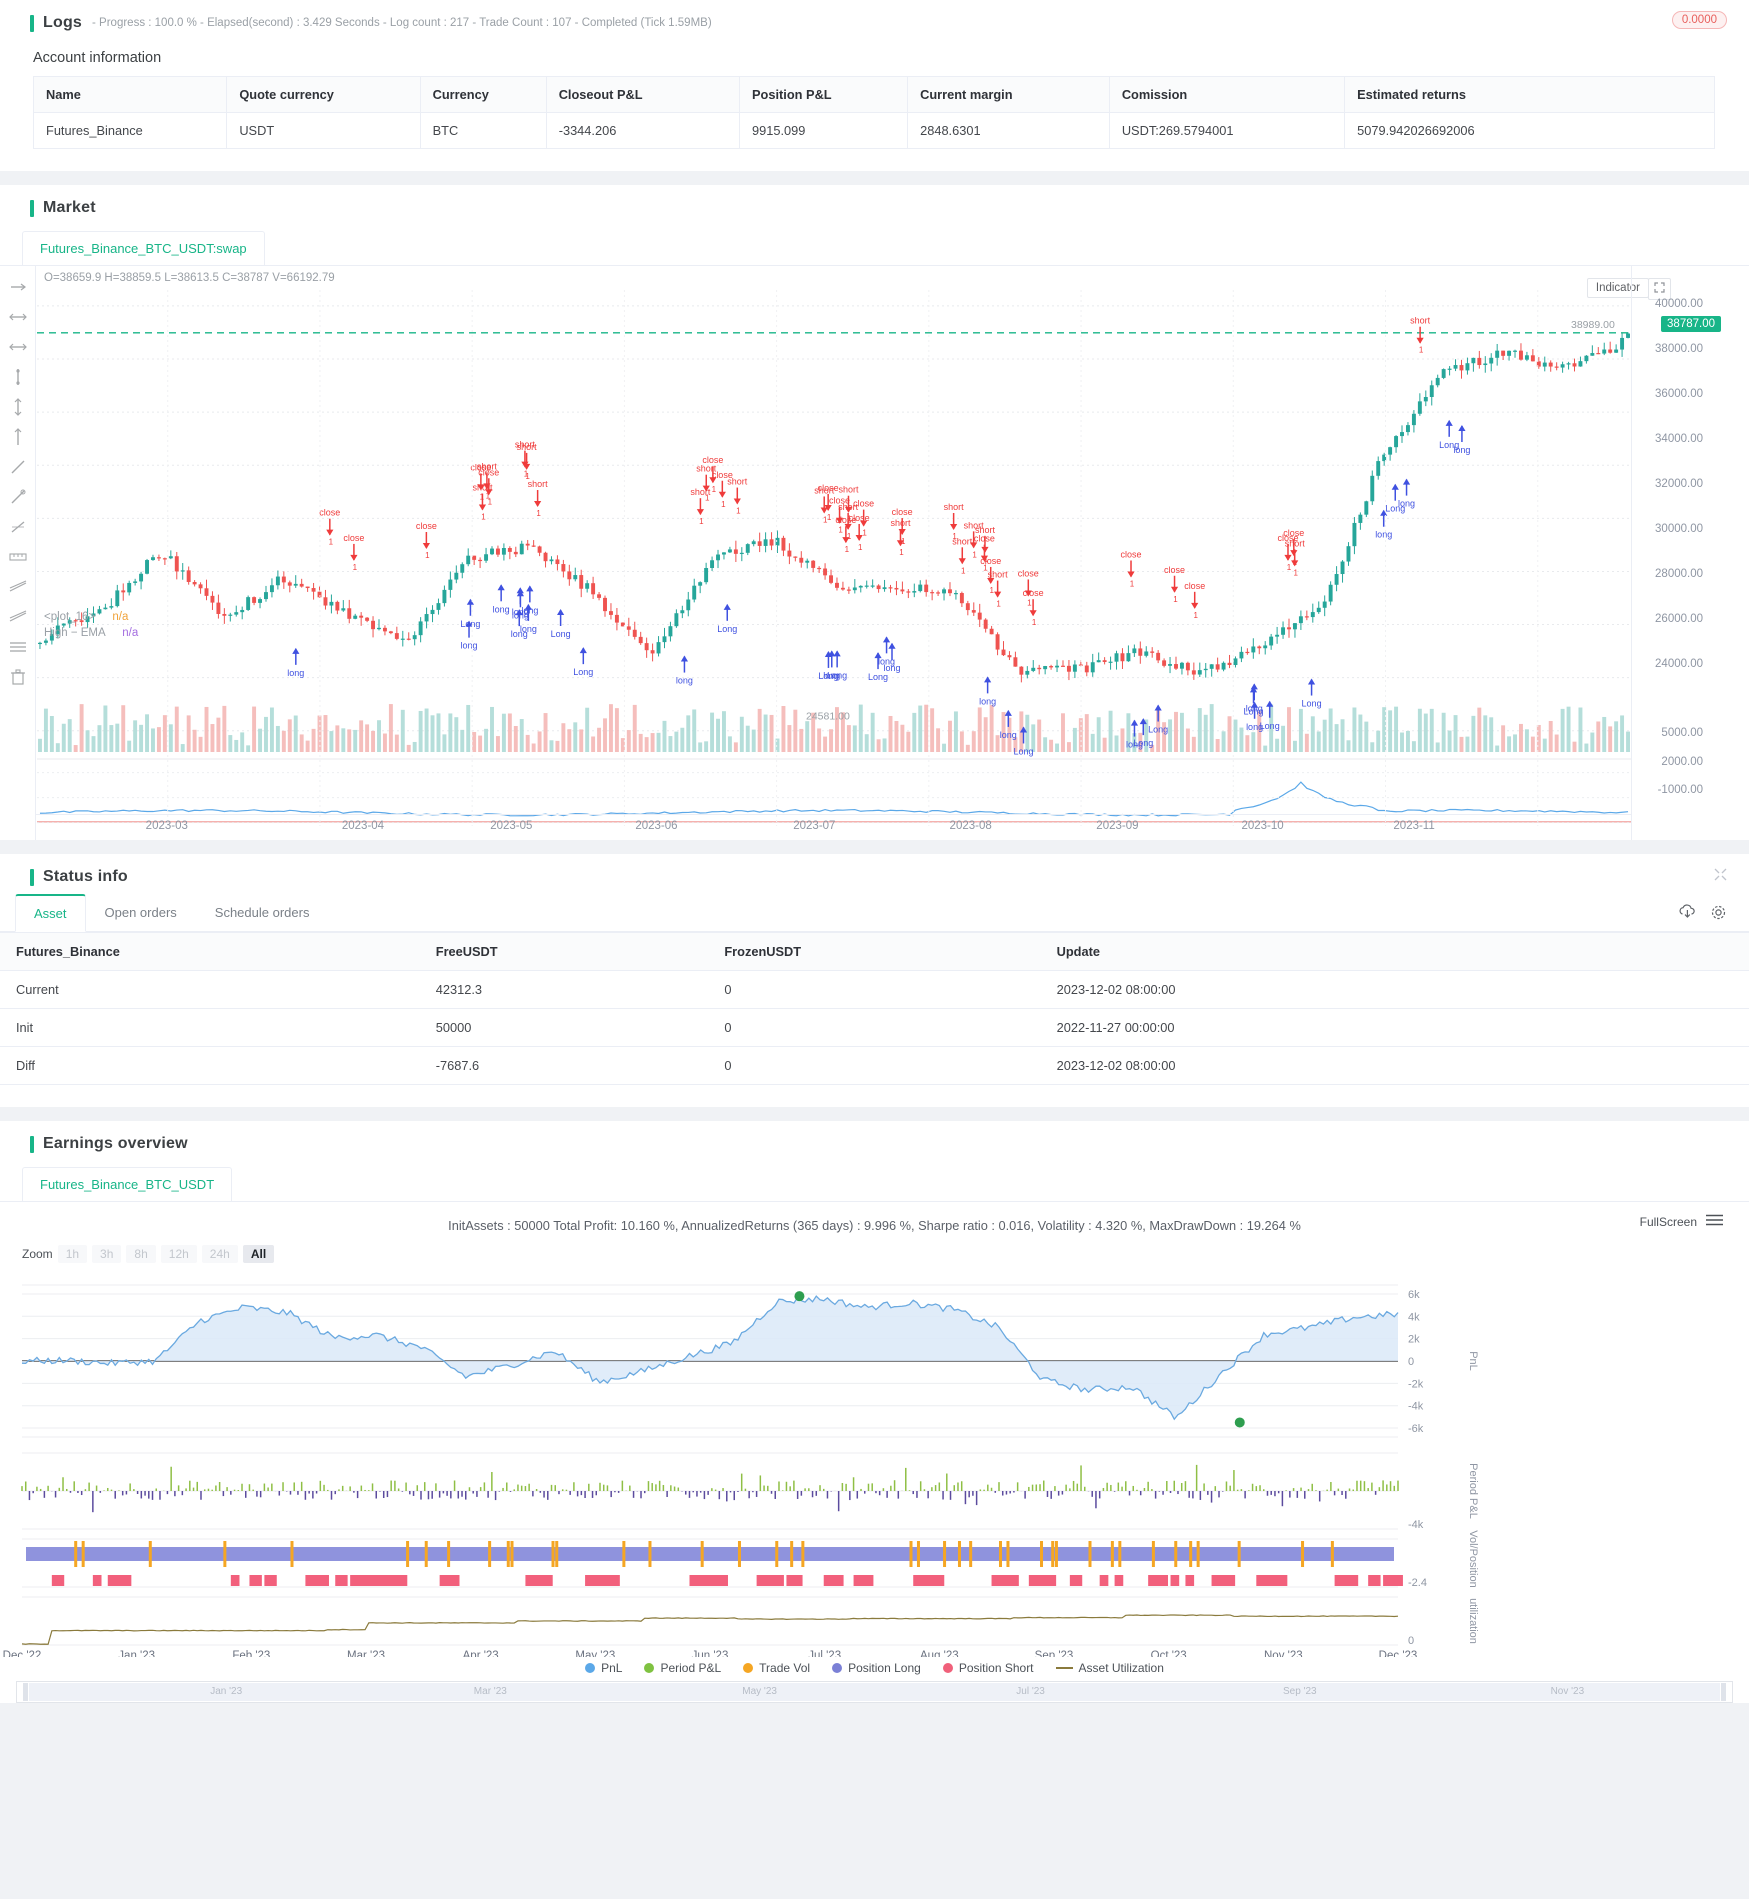 The width and height of the screenshot is (1749, 1899). Describe the element at coordinates (874, 1027) in the screenshot. I see `table-row: Init 50000 0 2022-11-27 00:00:00` at that location.